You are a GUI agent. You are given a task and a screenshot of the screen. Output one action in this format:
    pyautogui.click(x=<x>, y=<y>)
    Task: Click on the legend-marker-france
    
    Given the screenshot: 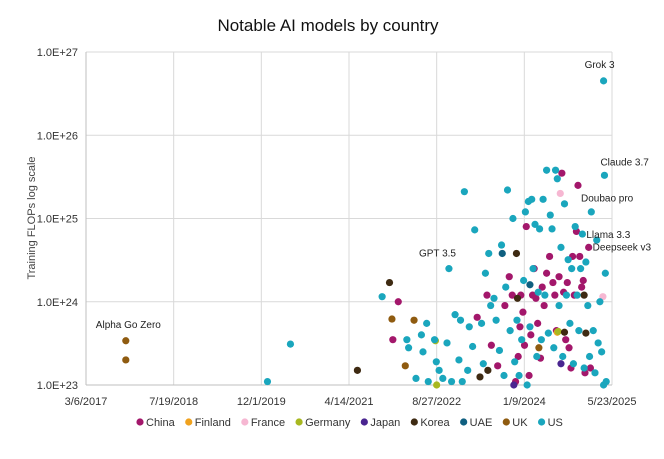 What is the action you would take?
    pyautogui.click(x=245, y=422)
    